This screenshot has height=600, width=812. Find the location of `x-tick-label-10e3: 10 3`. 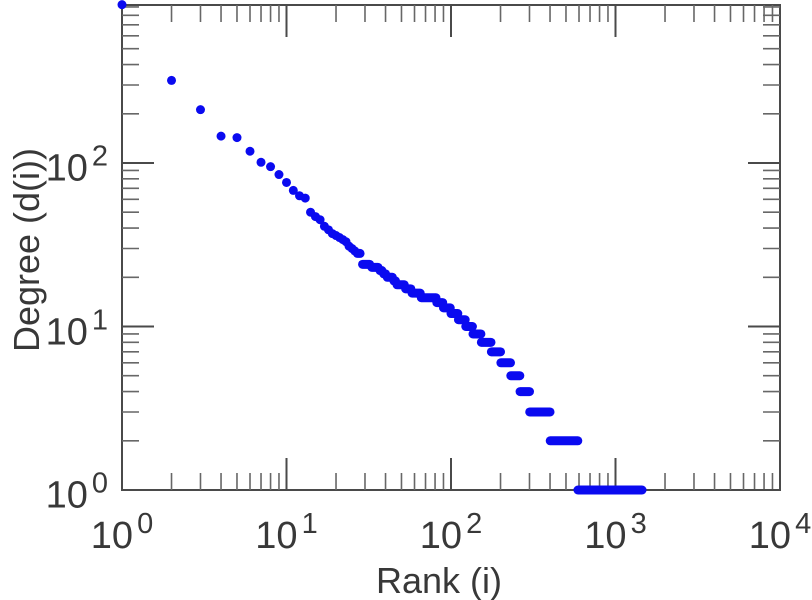

x-tick-label-10e3: 10 3 is located at coordinates (615, 533).